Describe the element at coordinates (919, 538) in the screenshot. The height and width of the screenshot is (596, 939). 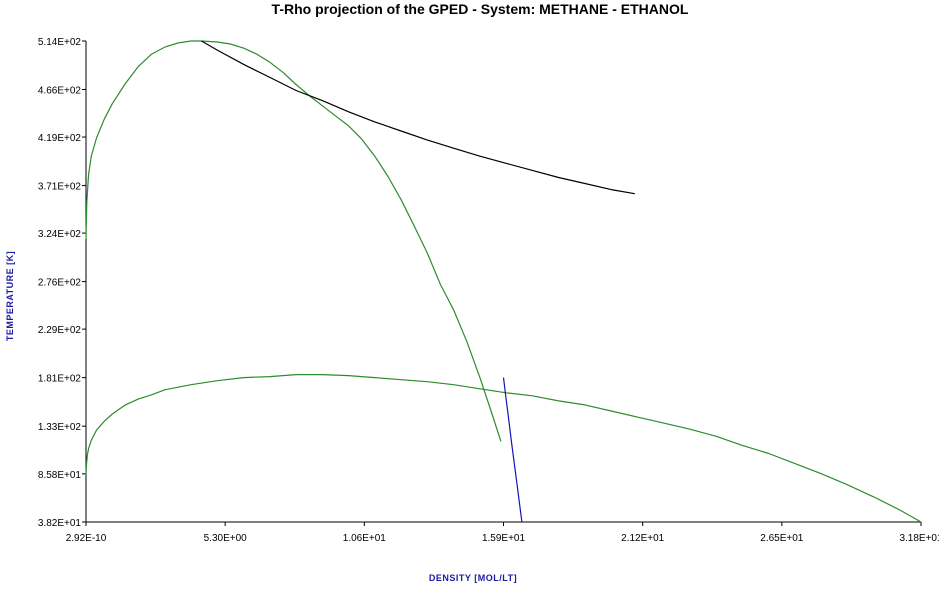
I see `x-tick-label: 3.18E+01` at that location.